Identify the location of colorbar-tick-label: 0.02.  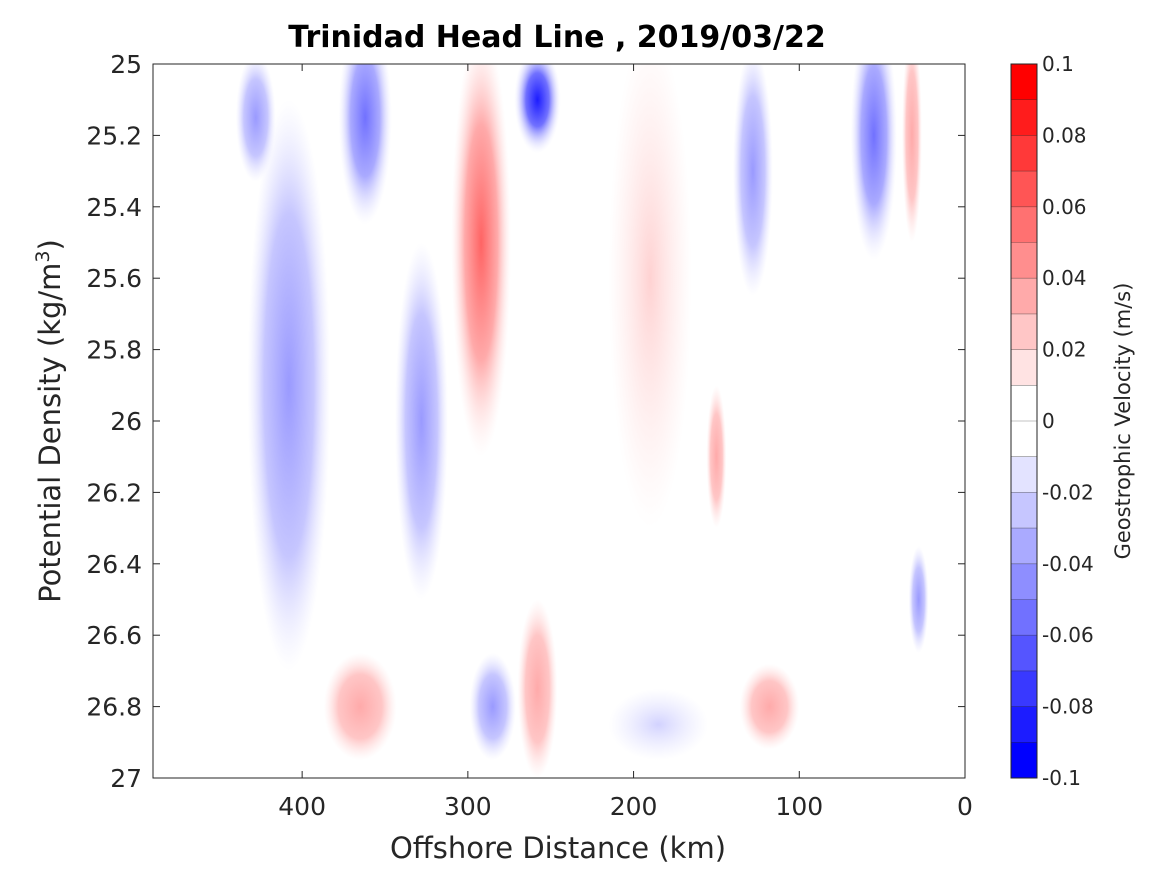
(1064, 350).